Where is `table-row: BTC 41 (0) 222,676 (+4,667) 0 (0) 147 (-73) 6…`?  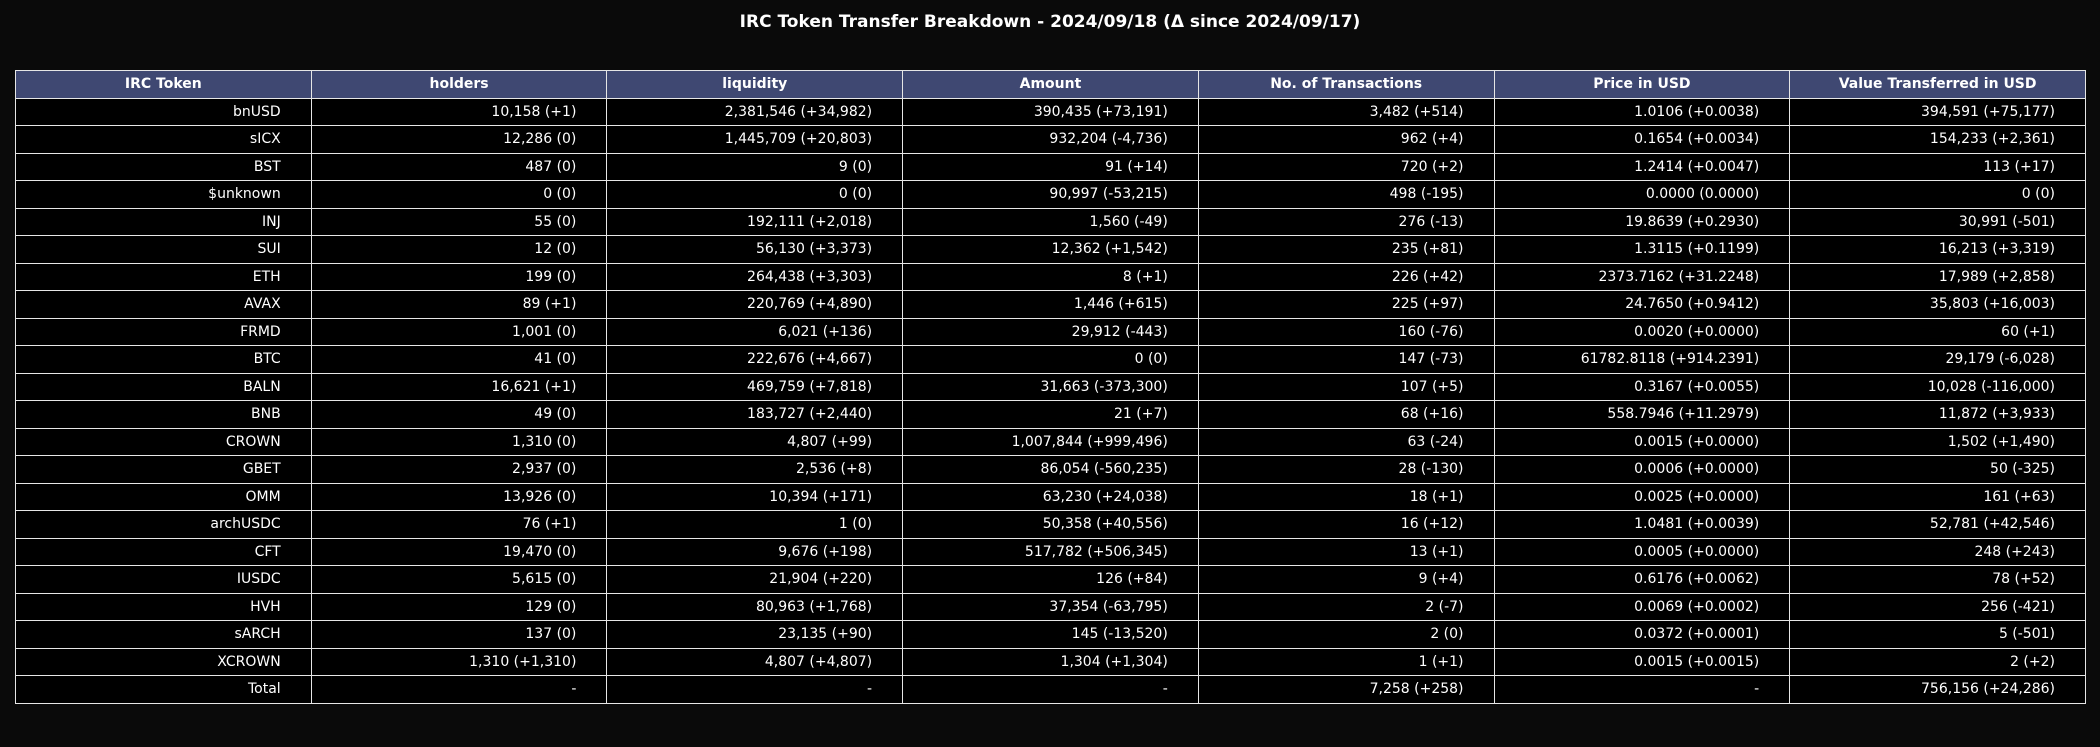
table-row: BTC 41 (0) 222,676 (+4,667) 0 (0) 147 (-73) 6… is located at coordinates (1050, 359).